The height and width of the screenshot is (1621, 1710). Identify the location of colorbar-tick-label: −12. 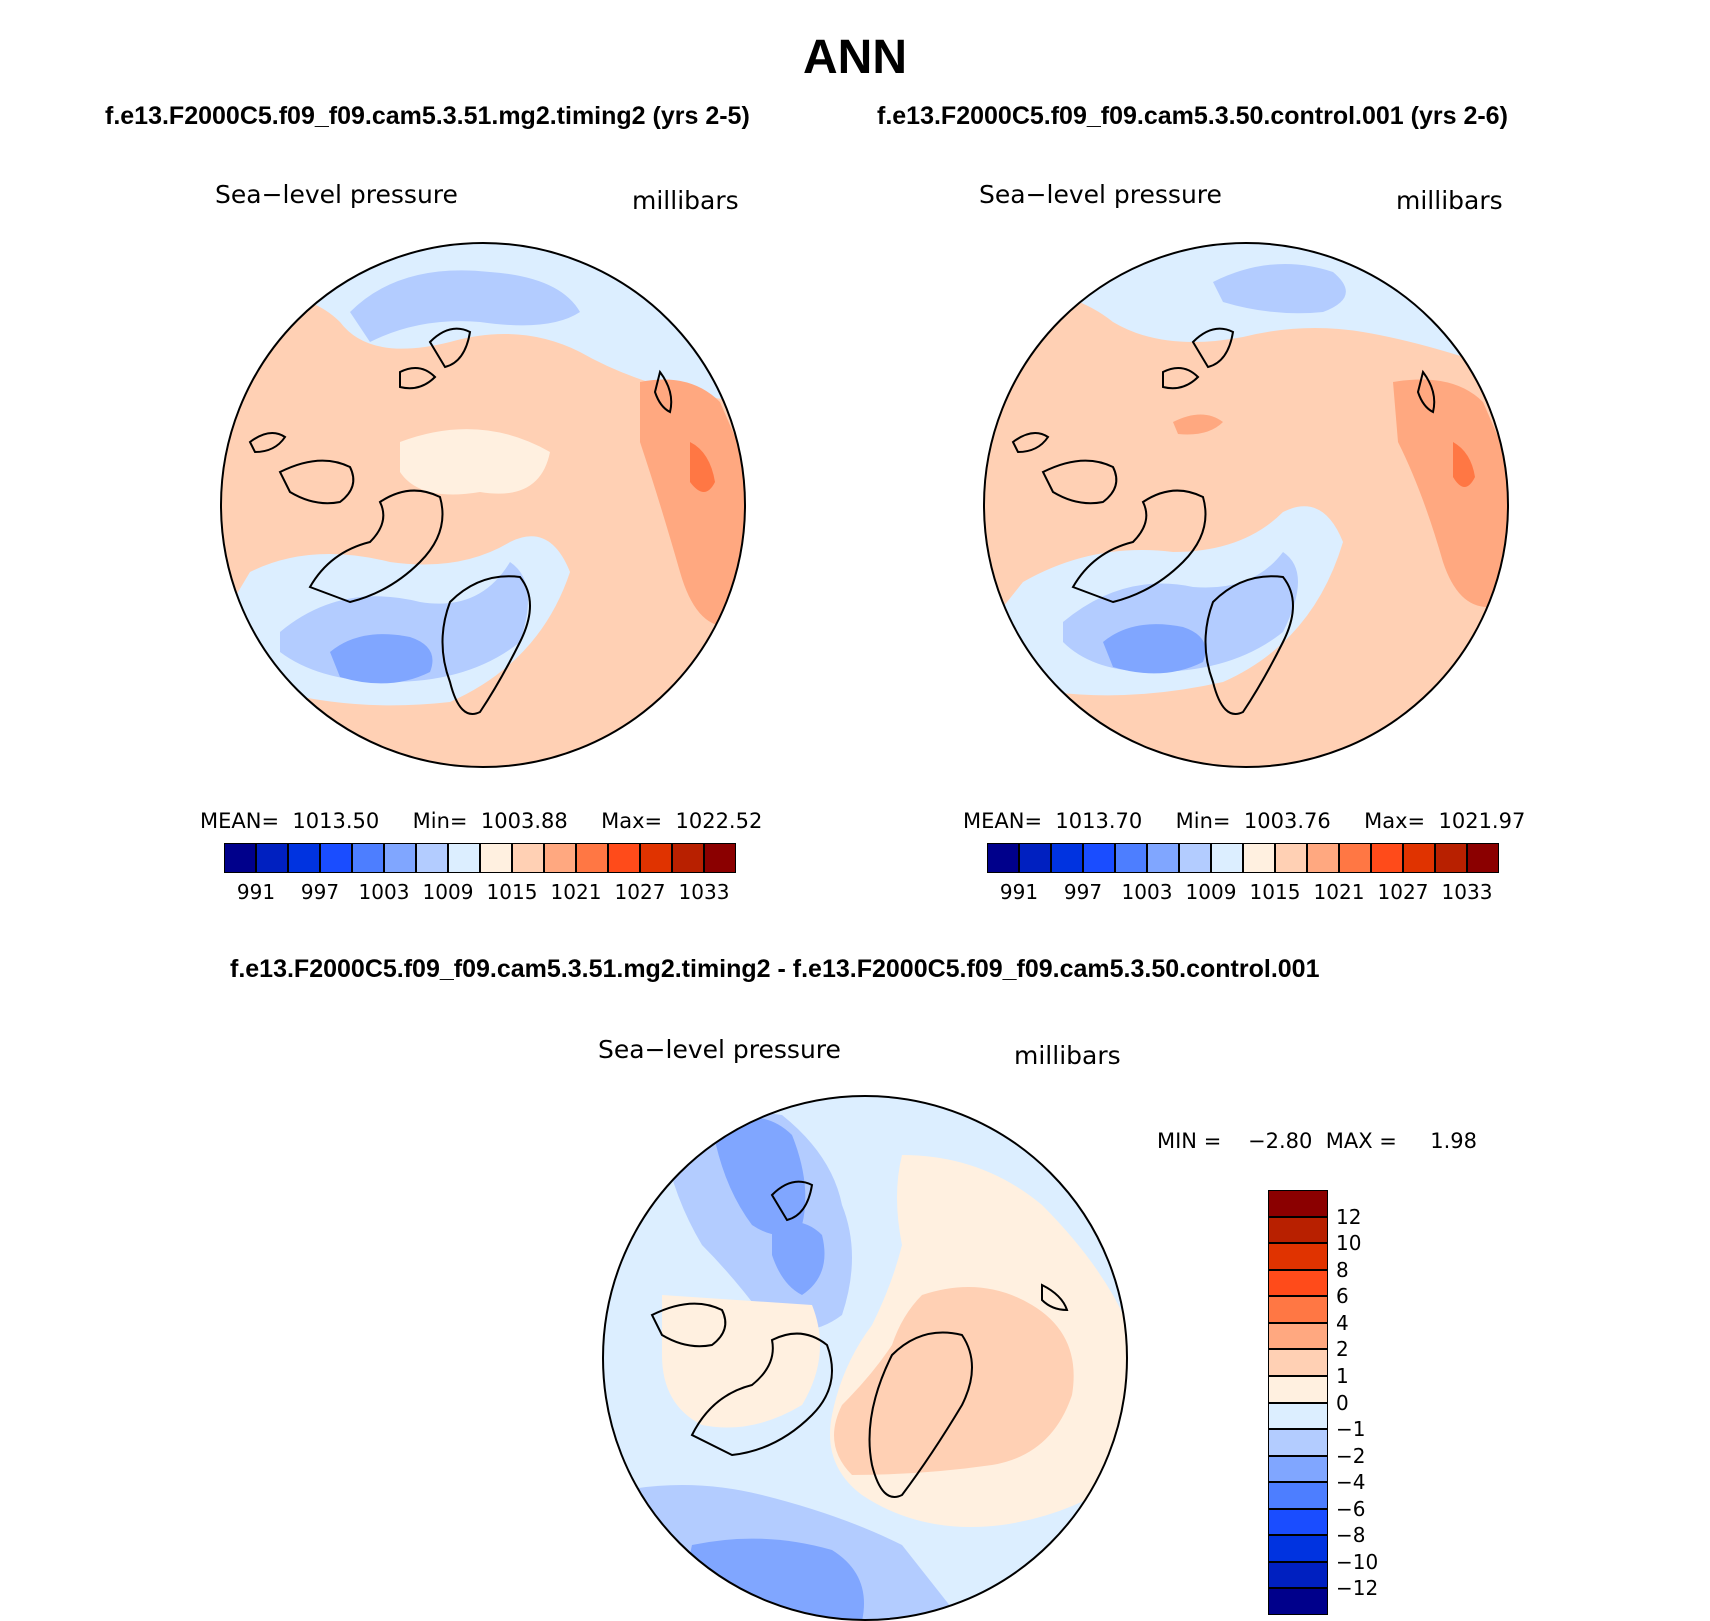
(1357, 1588).